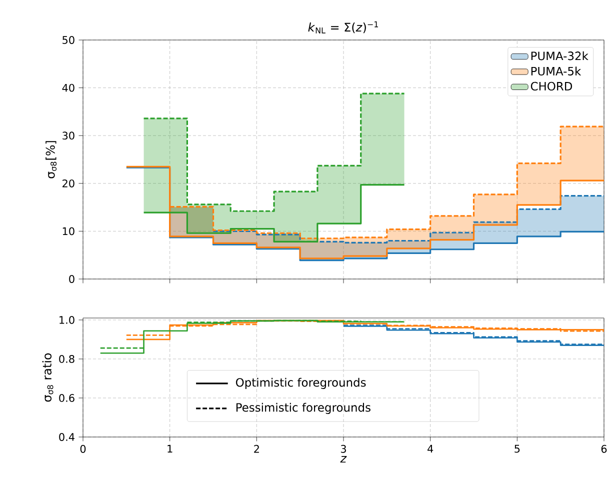 The width and height of the screenshot is (614, 493). What do you see at coordinates (66, 359) in the screenshot?
I see `y-tick-label: 0.8` at bounding box center [66, 359].